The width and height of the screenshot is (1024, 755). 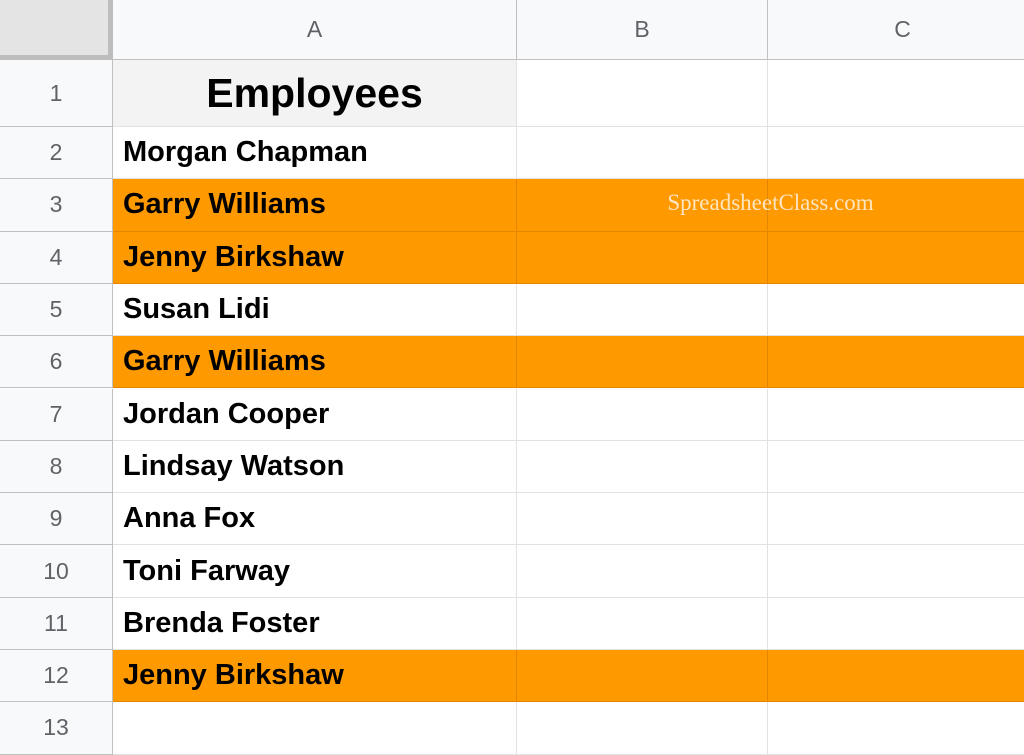 I want to click on row-header: 12, so click(x=56, y=676).